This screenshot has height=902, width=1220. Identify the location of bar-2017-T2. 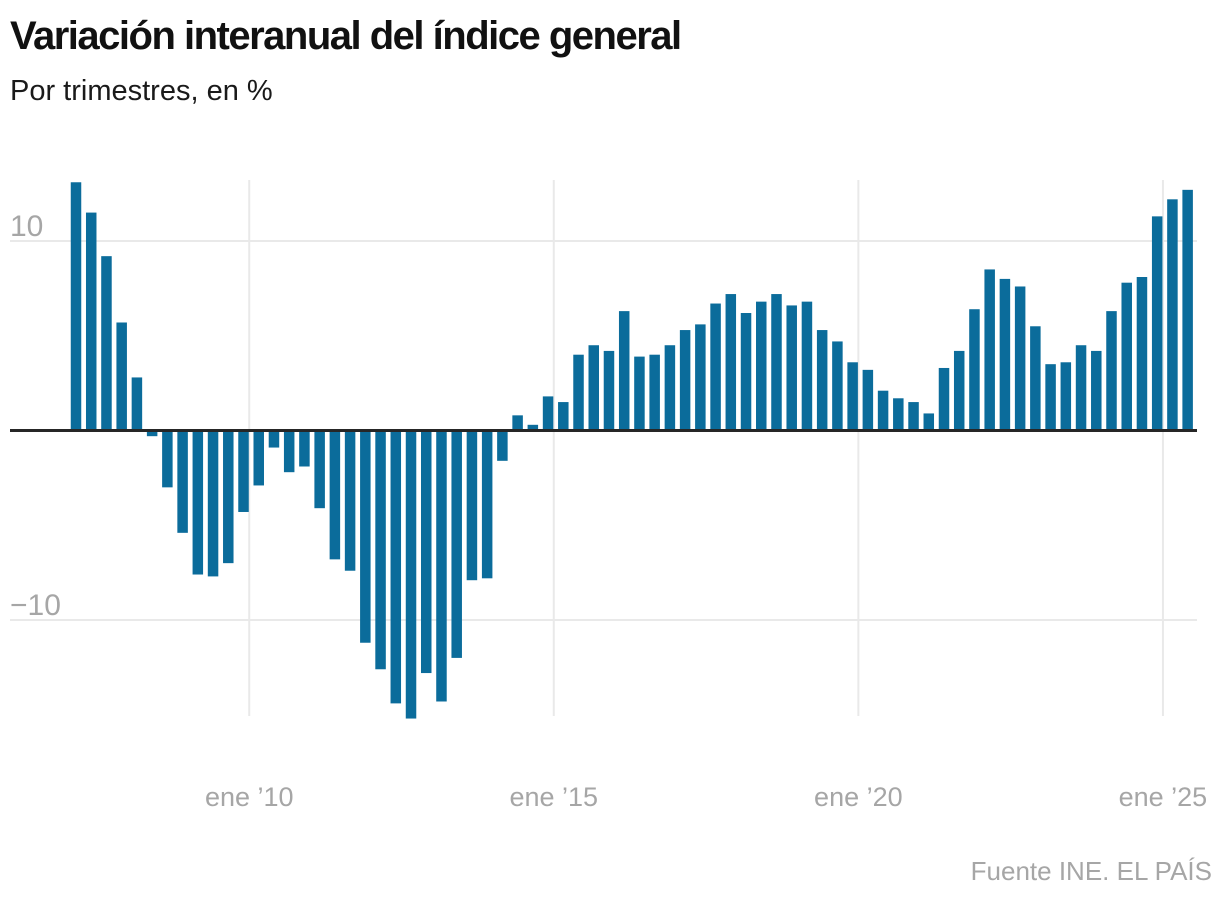
(700, 377).